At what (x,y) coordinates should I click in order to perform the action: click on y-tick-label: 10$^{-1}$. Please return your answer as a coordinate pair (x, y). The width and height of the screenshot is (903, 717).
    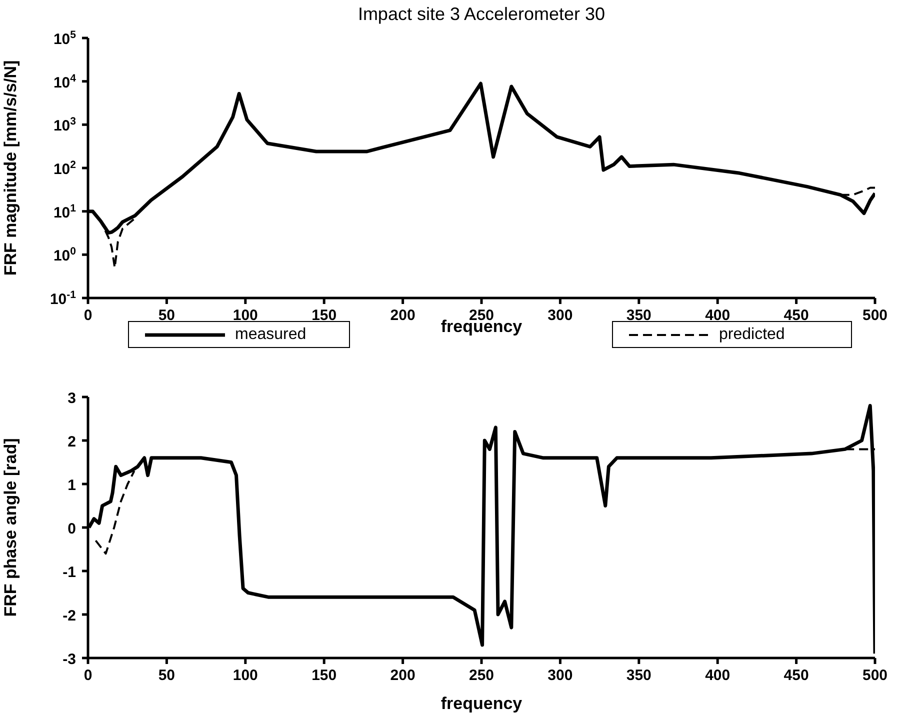
    Looking at the image, I should click on (63, 298).